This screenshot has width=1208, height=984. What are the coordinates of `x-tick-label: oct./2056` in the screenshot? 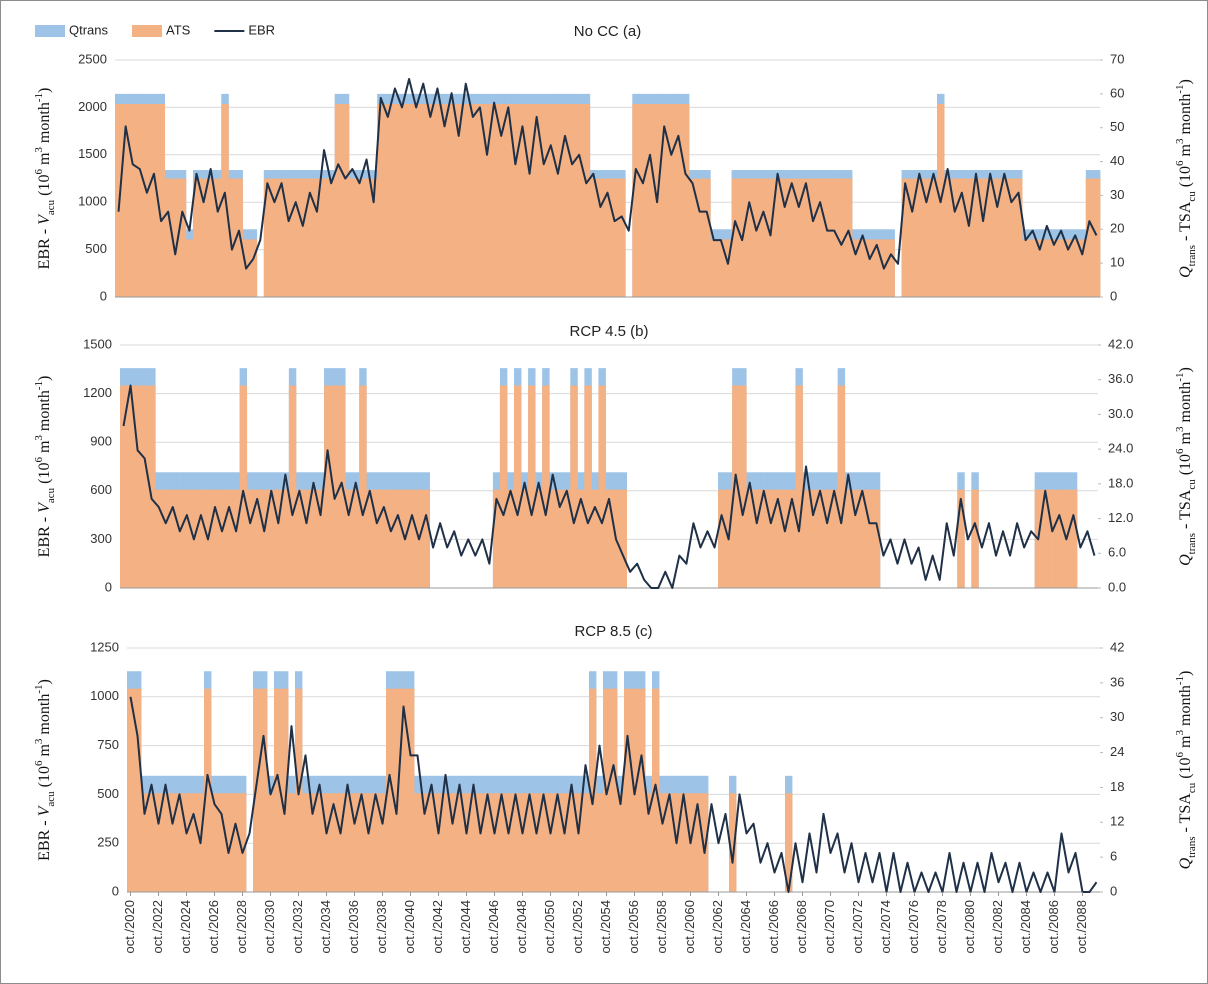 It's located at (633, 927).